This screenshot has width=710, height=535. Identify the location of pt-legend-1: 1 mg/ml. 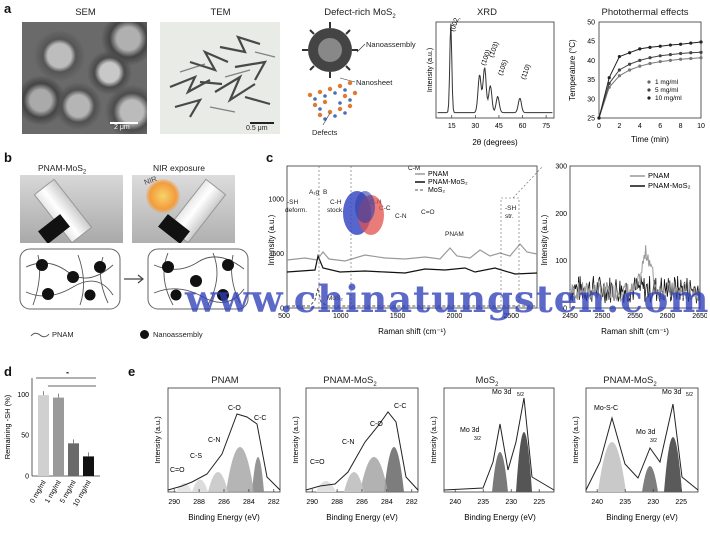
(667, 82).